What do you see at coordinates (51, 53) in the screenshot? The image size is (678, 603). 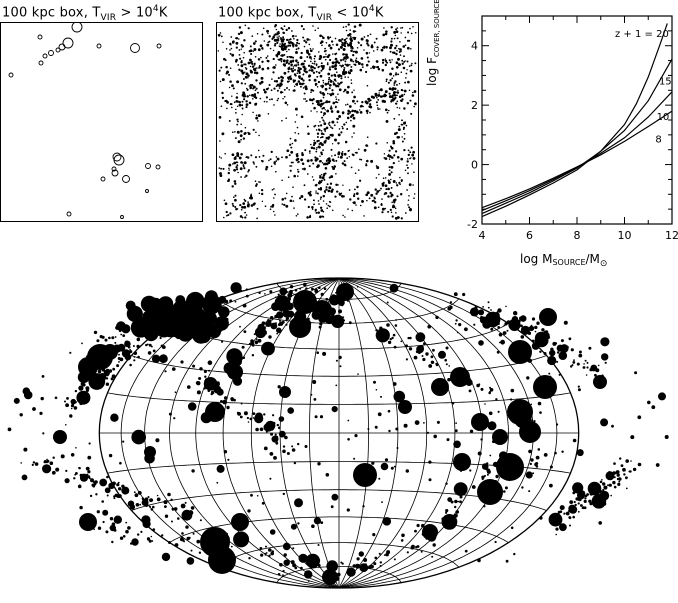 I see `halo-circle` at bounding box center [51, 53].